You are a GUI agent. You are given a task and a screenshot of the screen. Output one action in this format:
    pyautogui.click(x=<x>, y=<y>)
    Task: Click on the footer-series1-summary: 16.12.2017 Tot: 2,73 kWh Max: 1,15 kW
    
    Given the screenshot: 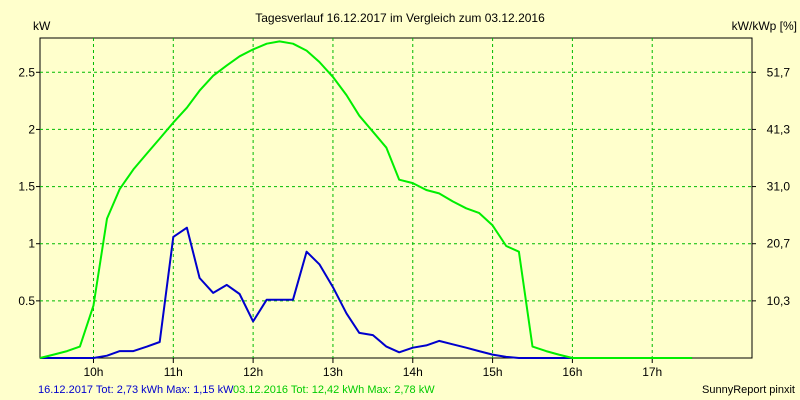 What is the action you would take?
    pyautogui.click(x=136, y=390)
    